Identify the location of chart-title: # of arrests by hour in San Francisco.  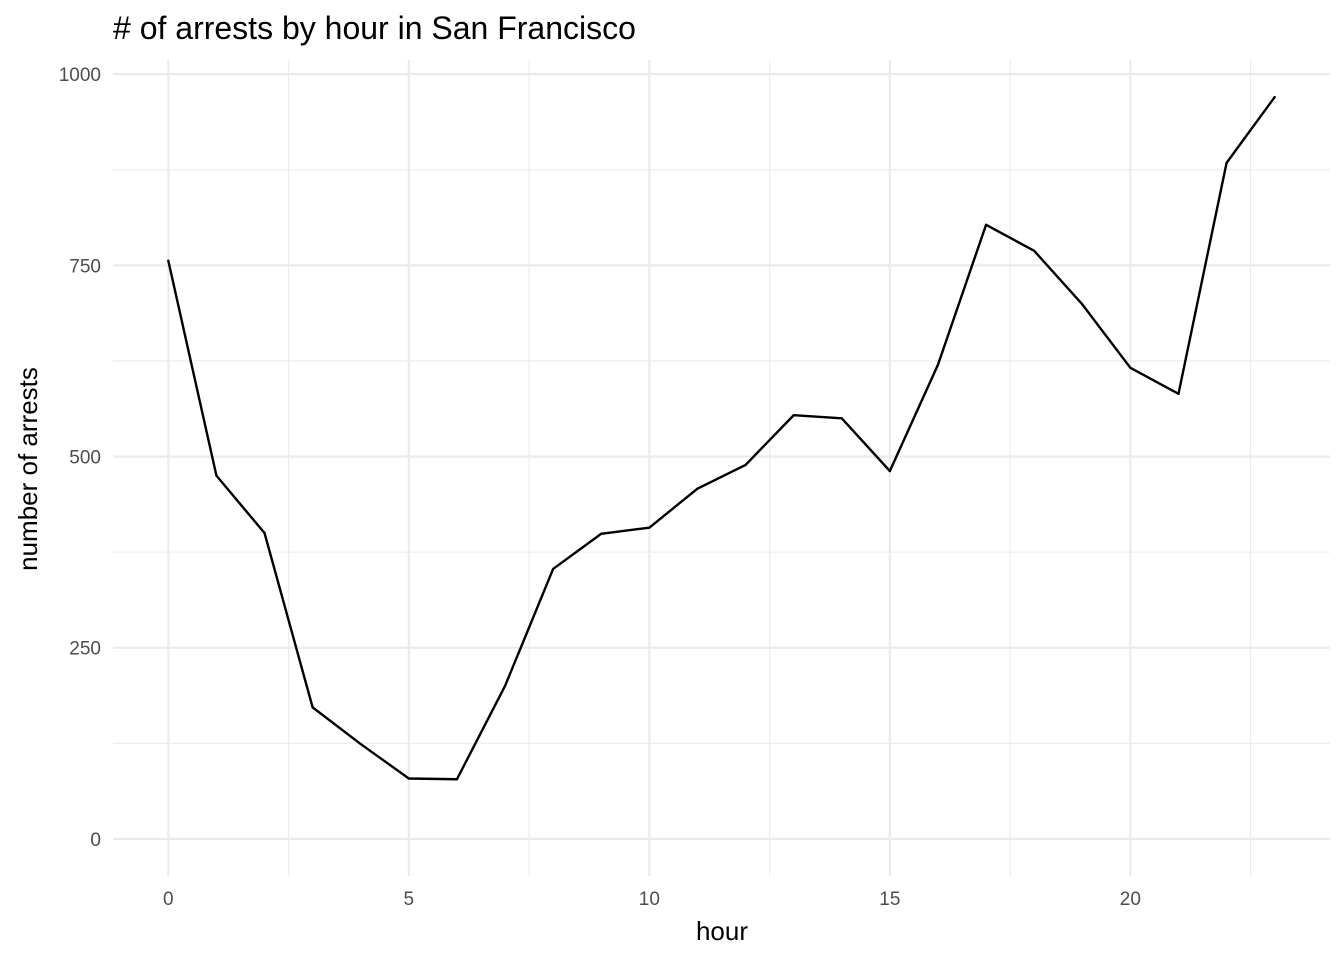
(374, 28).